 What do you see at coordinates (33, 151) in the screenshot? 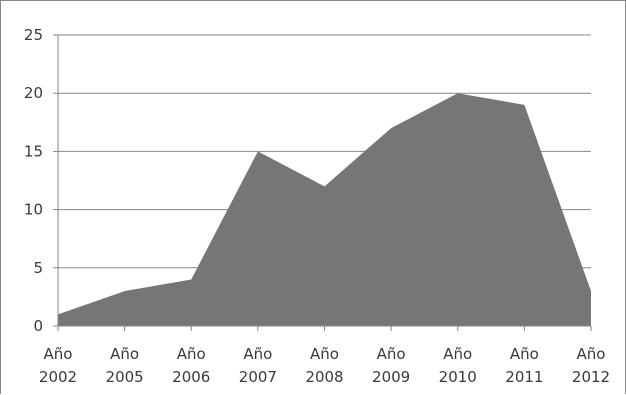
I see `y-tick-label: 15` at bounding box center [33, 151].